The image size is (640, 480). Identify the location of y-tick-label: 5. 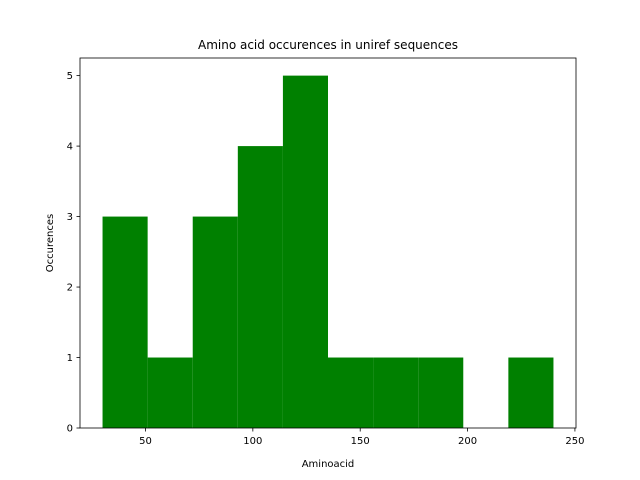
(70, 76).